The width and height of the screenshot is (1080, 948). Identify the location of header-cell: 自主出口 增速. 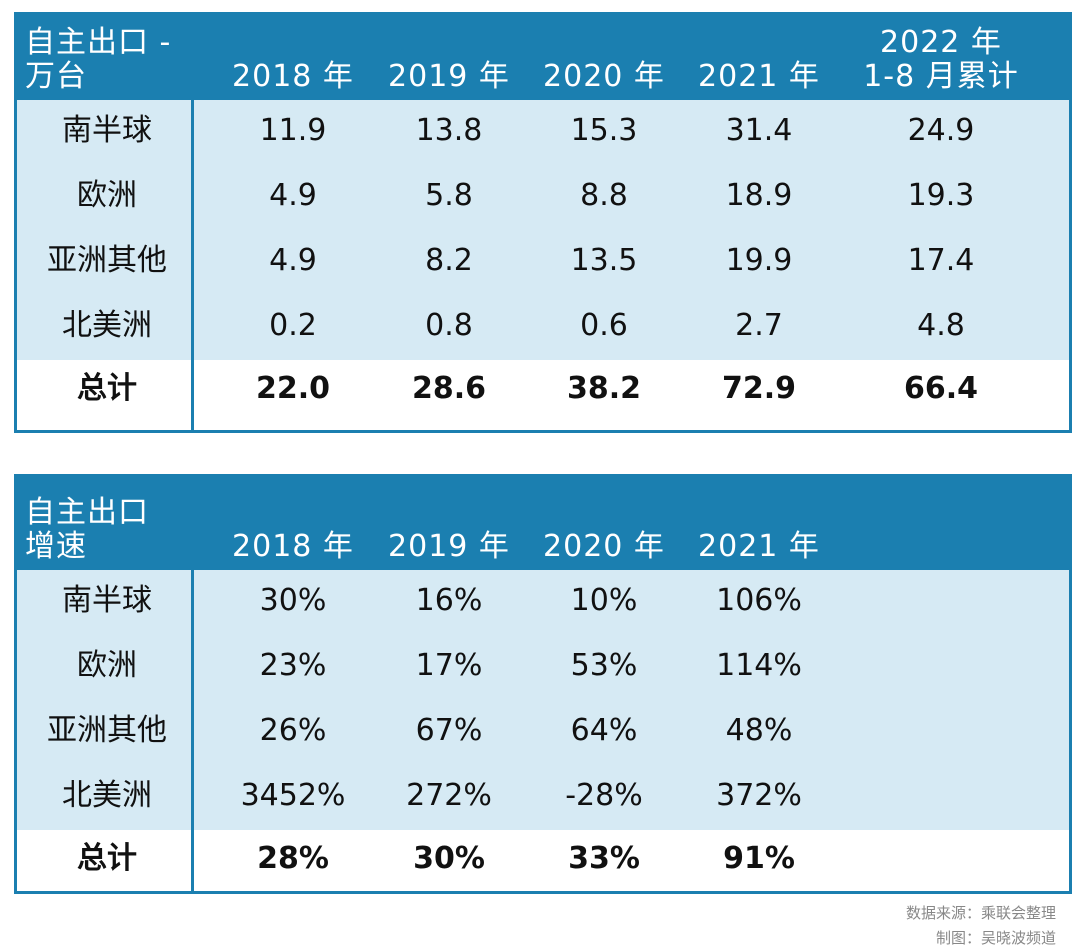
(87, 530).